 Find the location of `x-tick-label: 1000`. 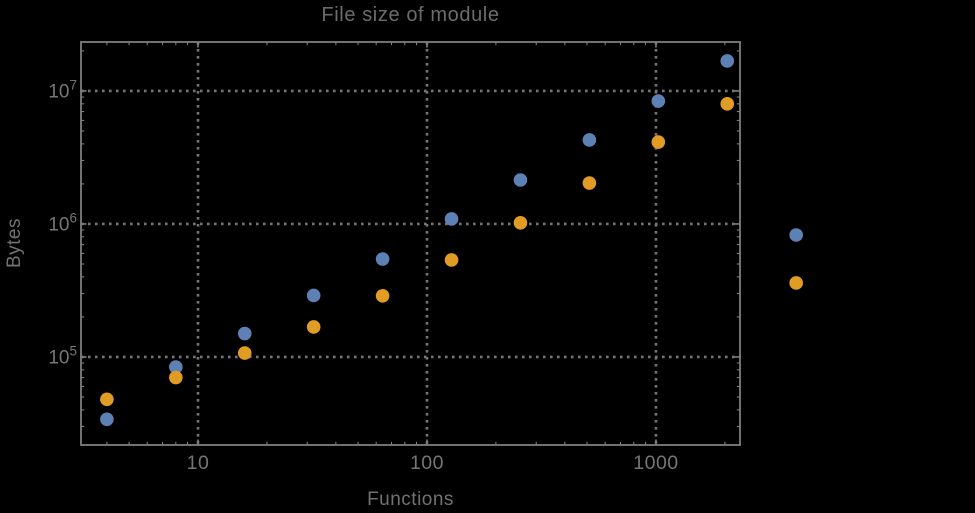

x-tick-label: 1000 is located at coordinates (655, 463).